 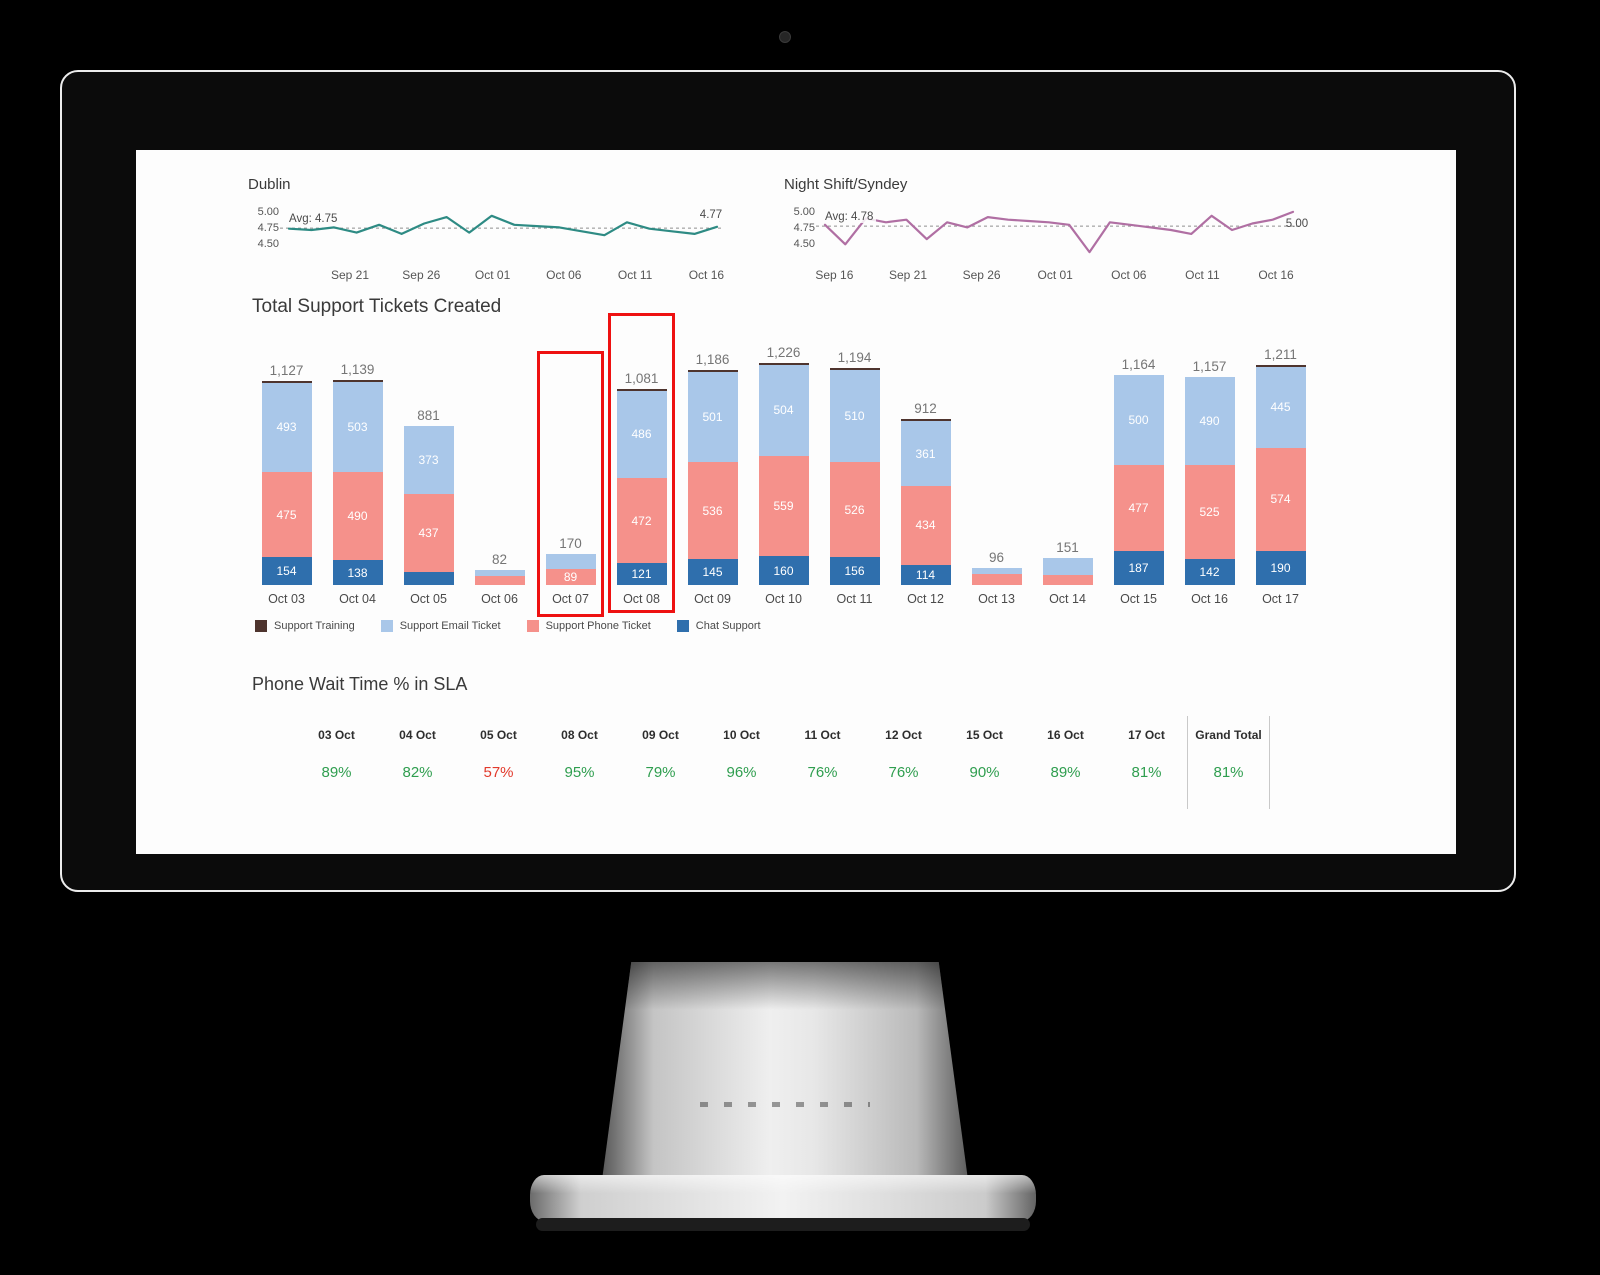 What do you see at coordinates (783, 599) in the screenshot?
I see `bar-date-label: Oct 10` at bounding box center [783, 599].